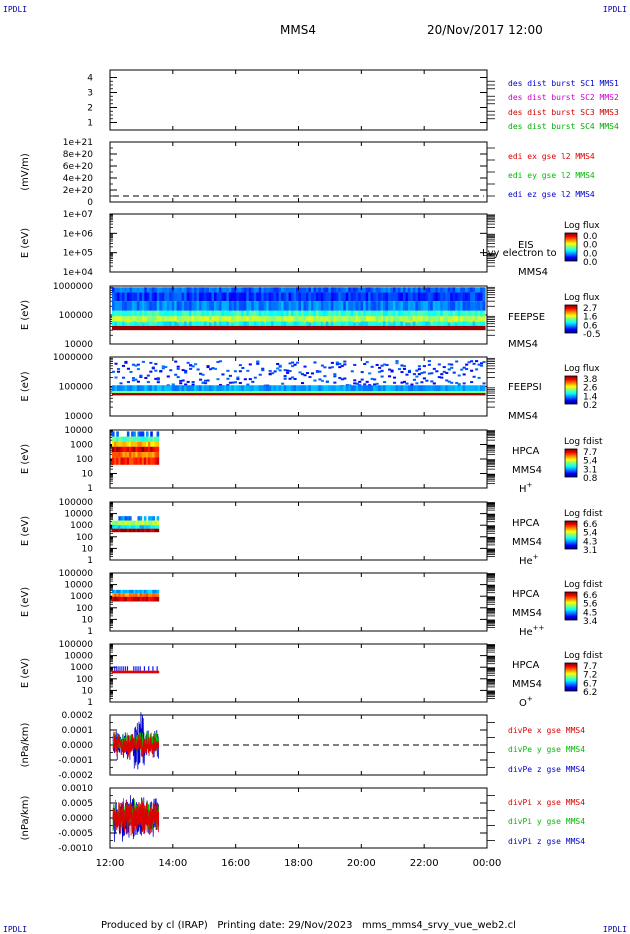 The width and height of the screenshot is (630, 934). Describe the element at coordinates (551, 175) in the screenshot. I see `legend-entry: edi ey gse l2 MMS4` at that location.